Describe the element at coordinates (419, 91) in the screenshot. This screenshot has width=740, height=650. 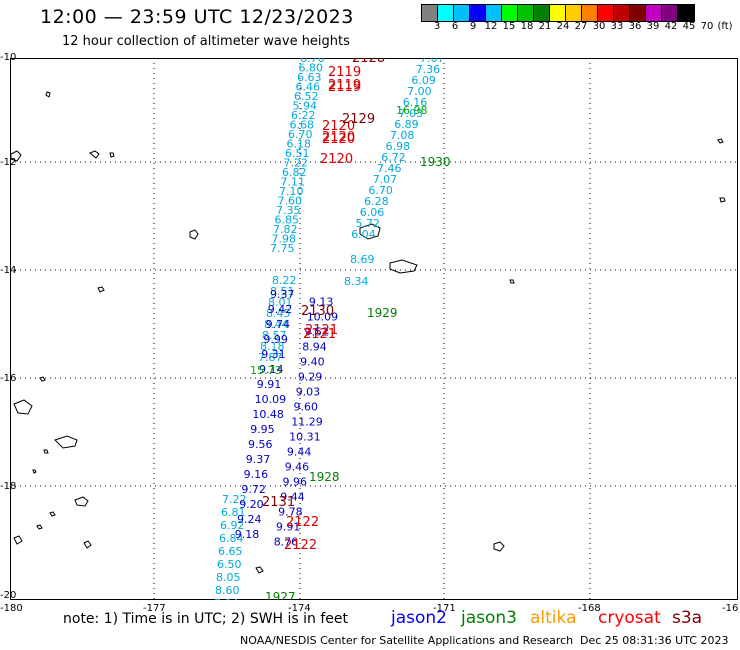
I see `wave-height-reading: 7.00` at that location.